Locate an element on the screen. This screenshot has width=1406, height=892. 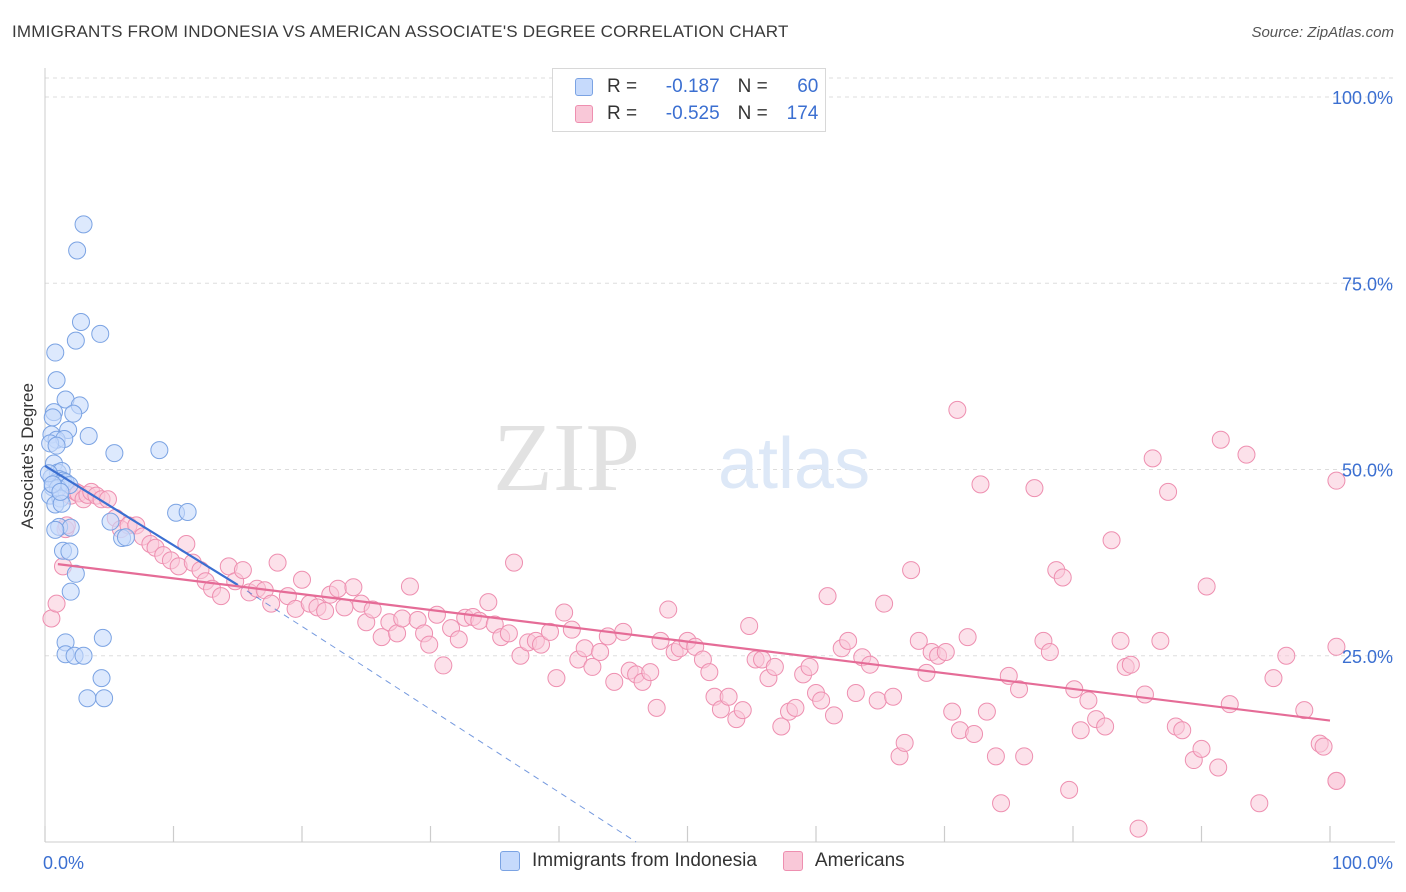
indonesia-trend-extension is located at coordinates (437, 713).